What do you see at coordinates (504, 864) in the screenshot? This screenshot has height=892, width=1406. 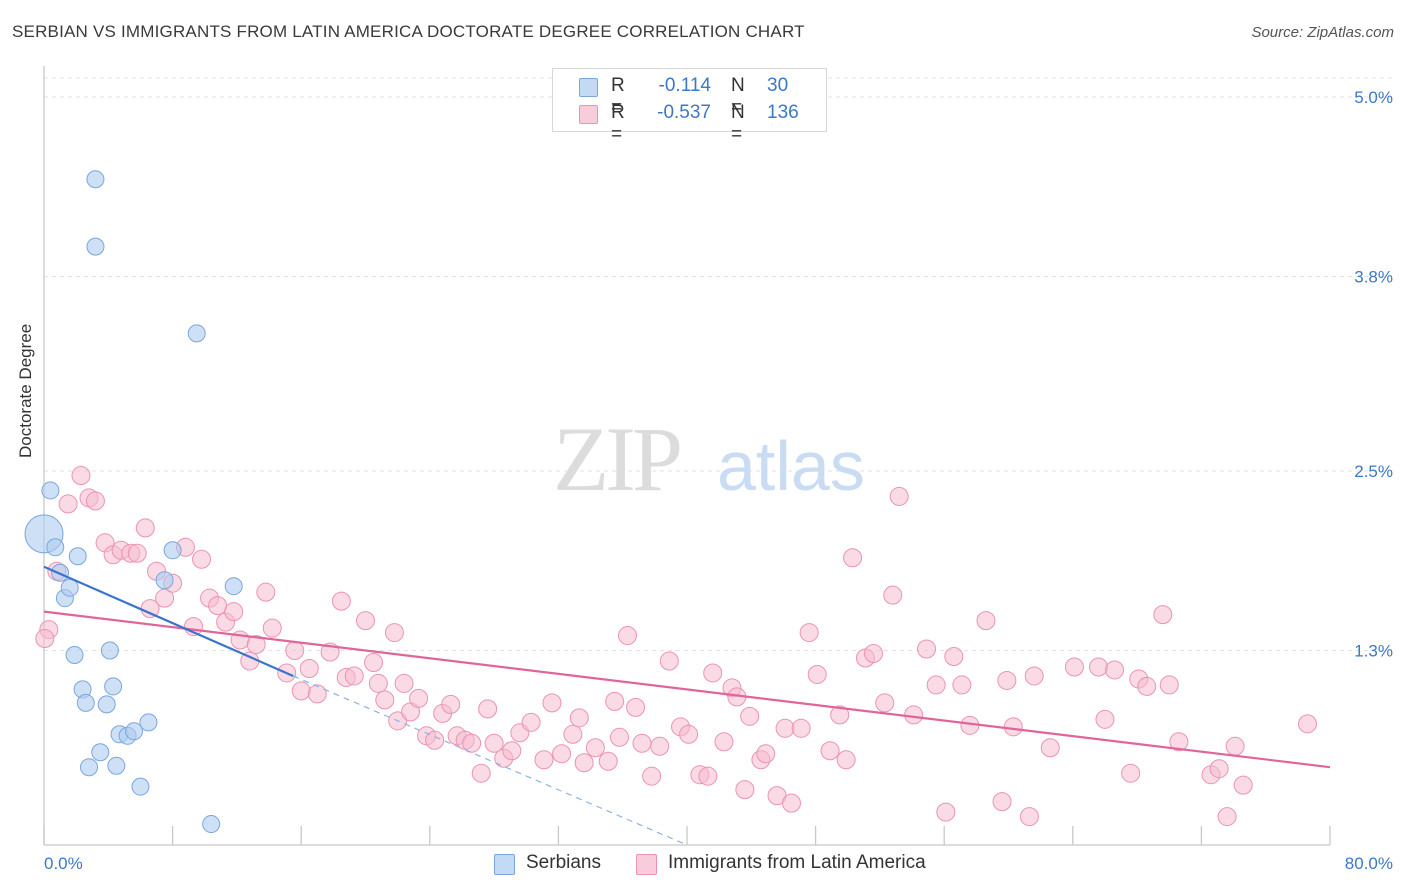 I see `serbian-swatch` at bounding box center [504, 864].